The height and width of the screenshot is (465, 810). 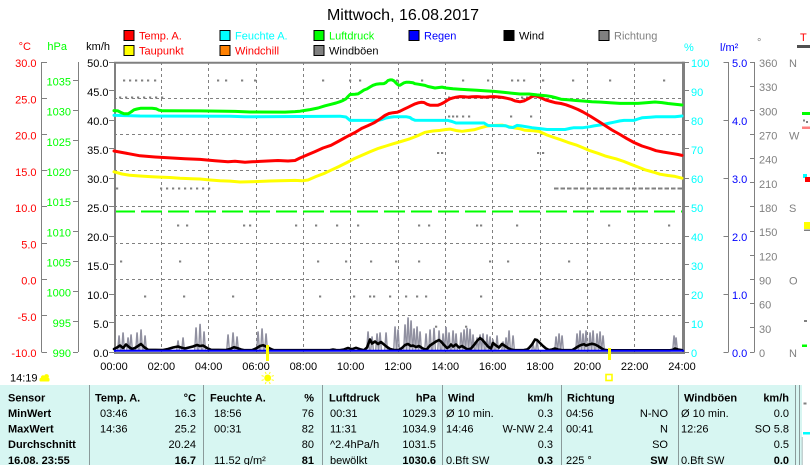 What do you see at coordinates (161, 52) in the screenshot?
I see `svg-text: Taupunkt` at bounding box center [161, 52].